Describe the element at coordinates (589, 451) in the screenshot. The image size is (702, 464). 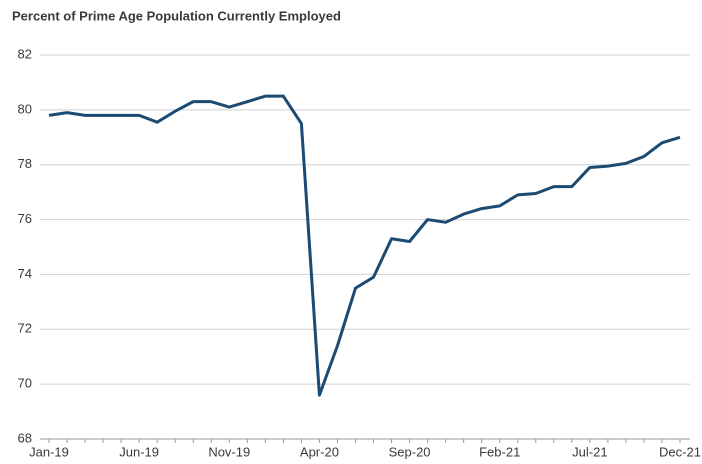
I see `x-tick-label: Jul-21` at that location.